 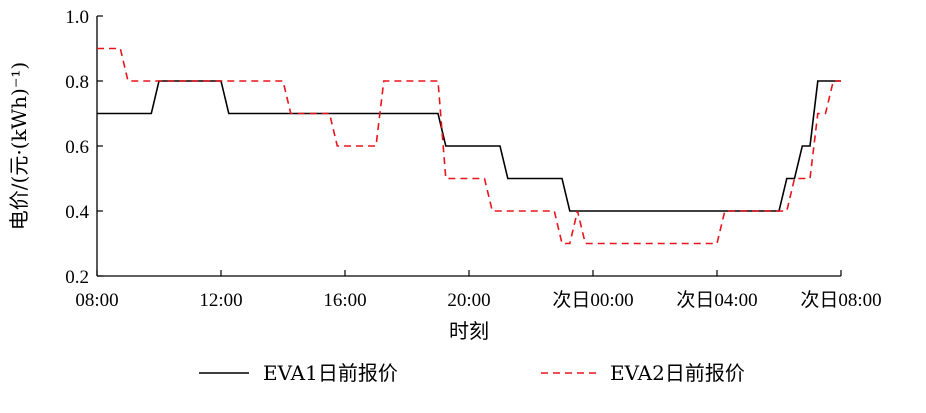 What do you see at coordinates (469, 331) in the screenshot?
I see `x-axis-title: 时刻` at bounding box center [469, 331].